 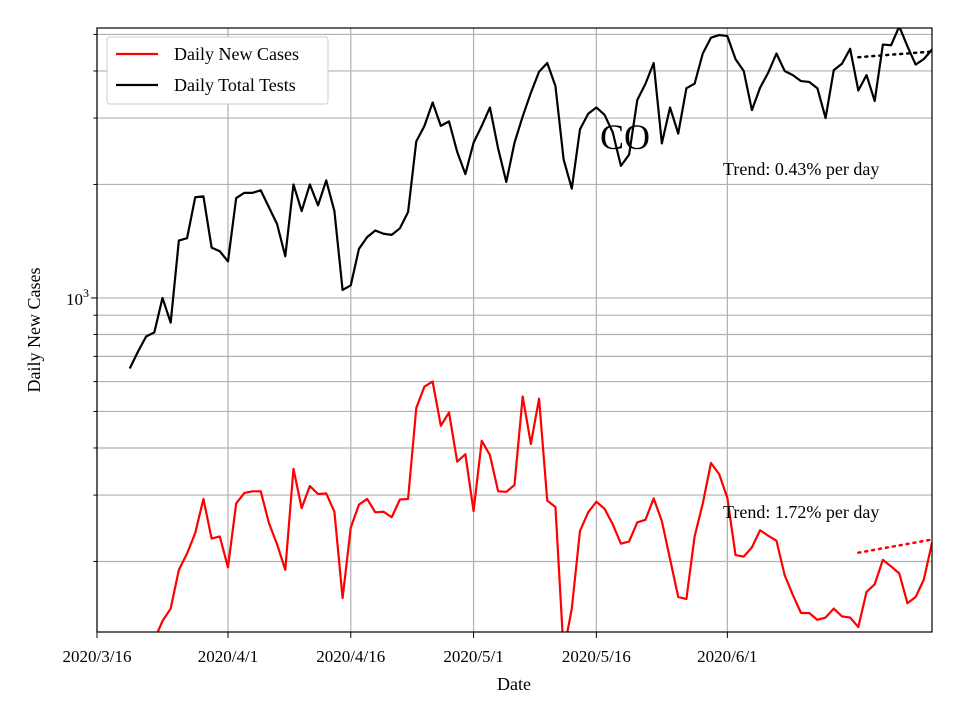 I want to click on x-tick-label: 2020/5/16, so click(x=596, y=656).